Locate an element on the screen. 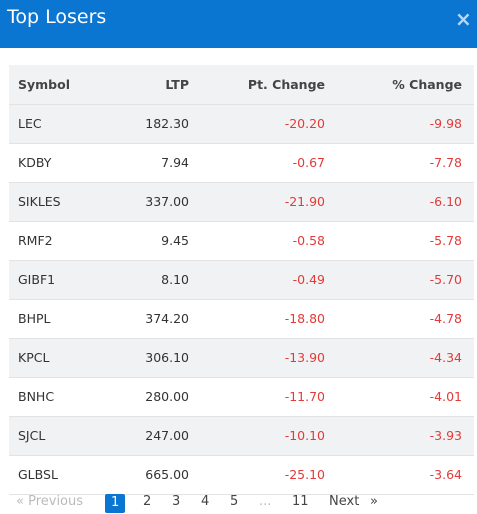 The image size is (477, 514). ltp-cell: 247.00 is located at coordinates (167, 435).